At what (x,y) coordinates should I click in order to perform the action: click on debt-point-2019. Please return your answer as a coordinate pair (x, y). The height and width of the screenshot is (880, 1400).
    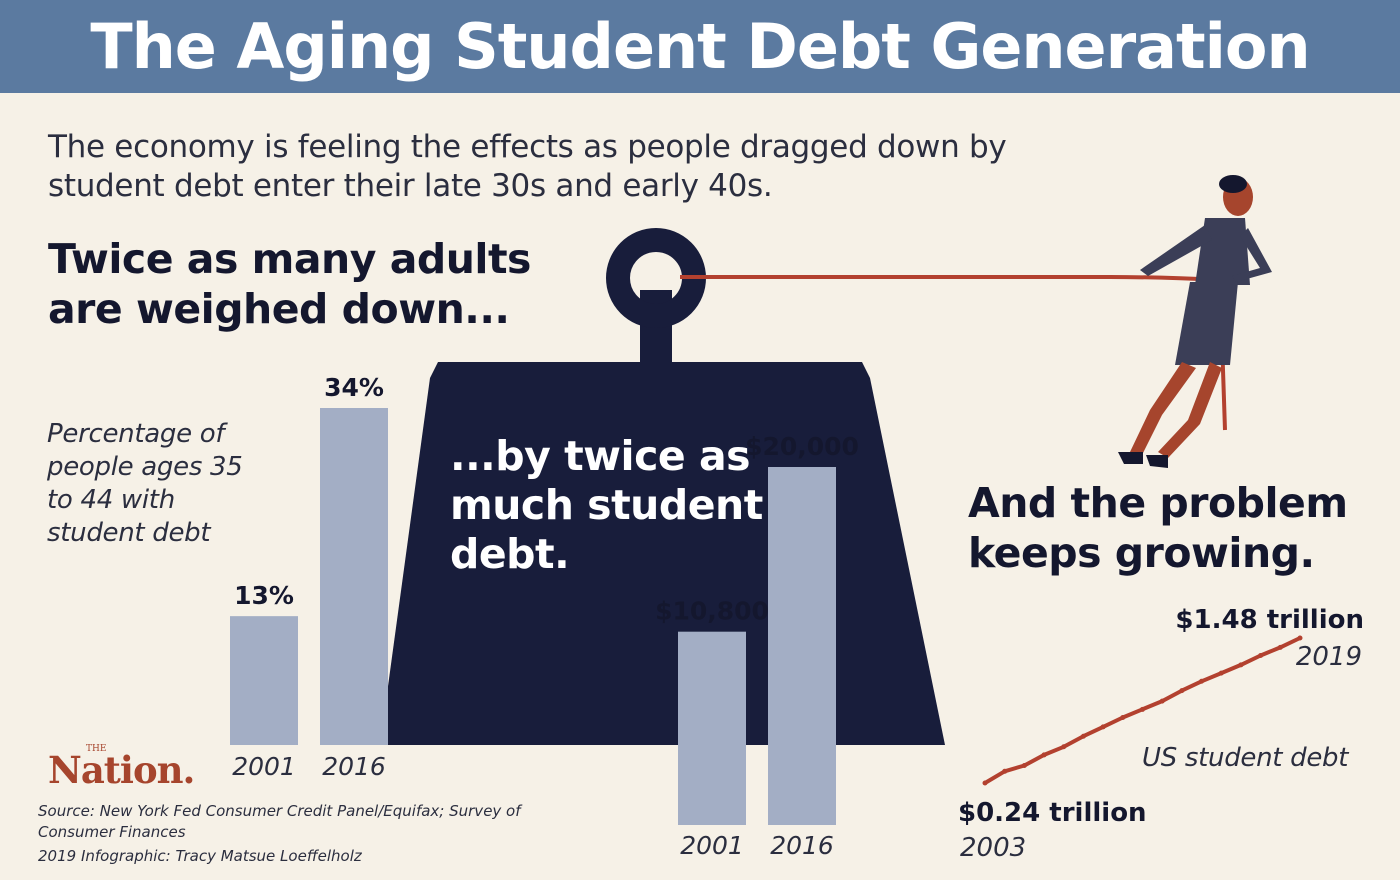
    Looking at the image, I should click on (1300, 638).